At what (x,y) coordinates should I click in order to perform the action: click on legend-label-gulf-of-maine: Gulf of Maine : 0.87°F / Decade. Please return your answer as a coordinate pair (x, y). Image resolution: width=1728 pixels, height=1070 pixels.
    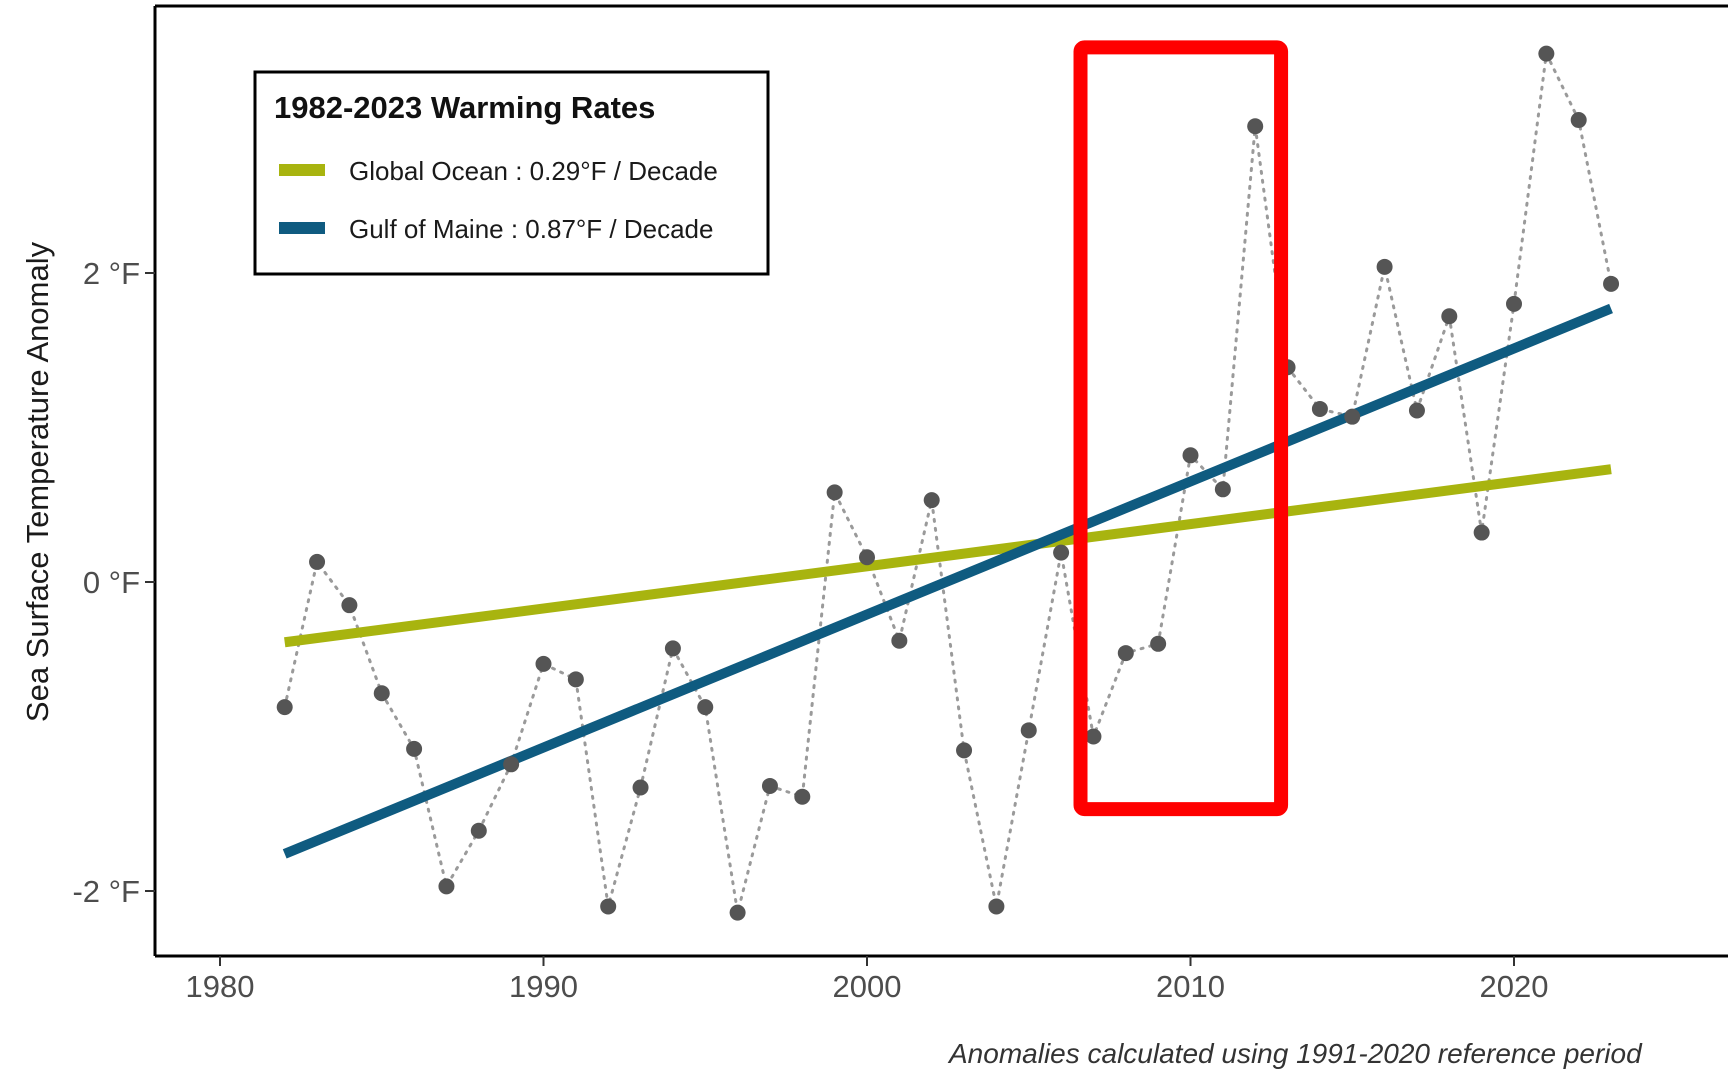
    Looking at the image, I should click on (531, 229).